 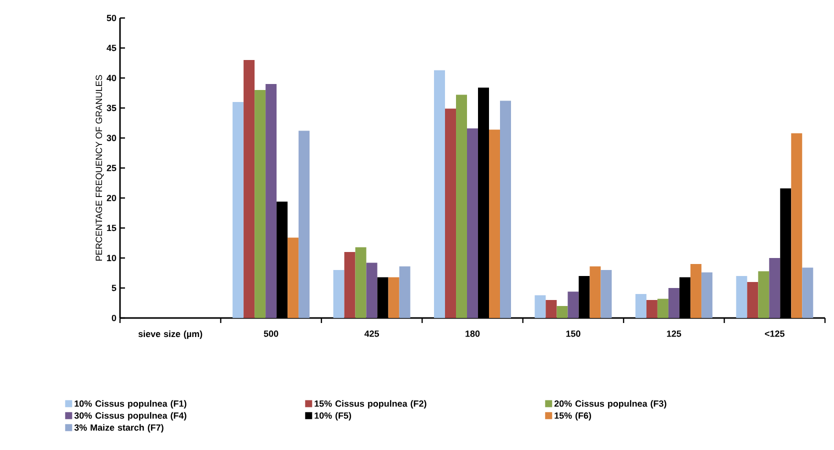 I want to click on x-tick-label: 125, so click(x=674, y=333).